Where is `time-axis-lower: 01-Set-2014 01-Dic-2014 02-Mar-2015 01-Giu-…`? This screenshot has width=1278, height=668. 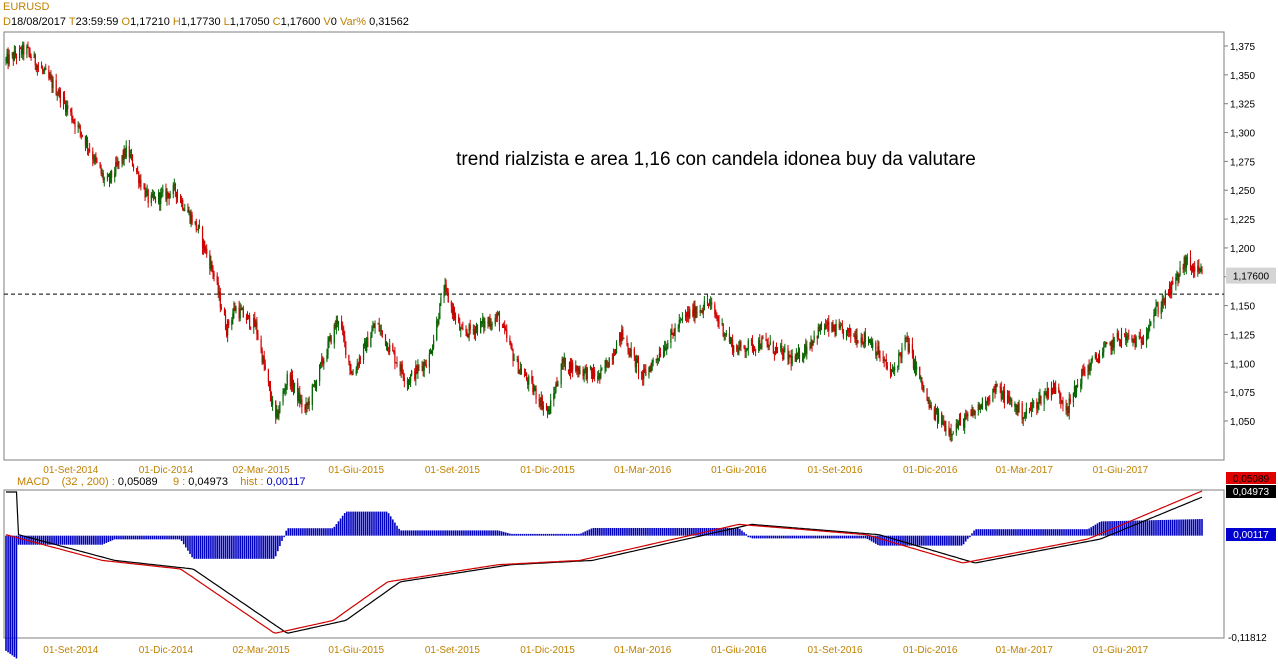
time-axis-lower: 01-Set-2014 01-Dic-2014 02-Mar-2015 01-Giu-… is located at coordinates (595, 650).